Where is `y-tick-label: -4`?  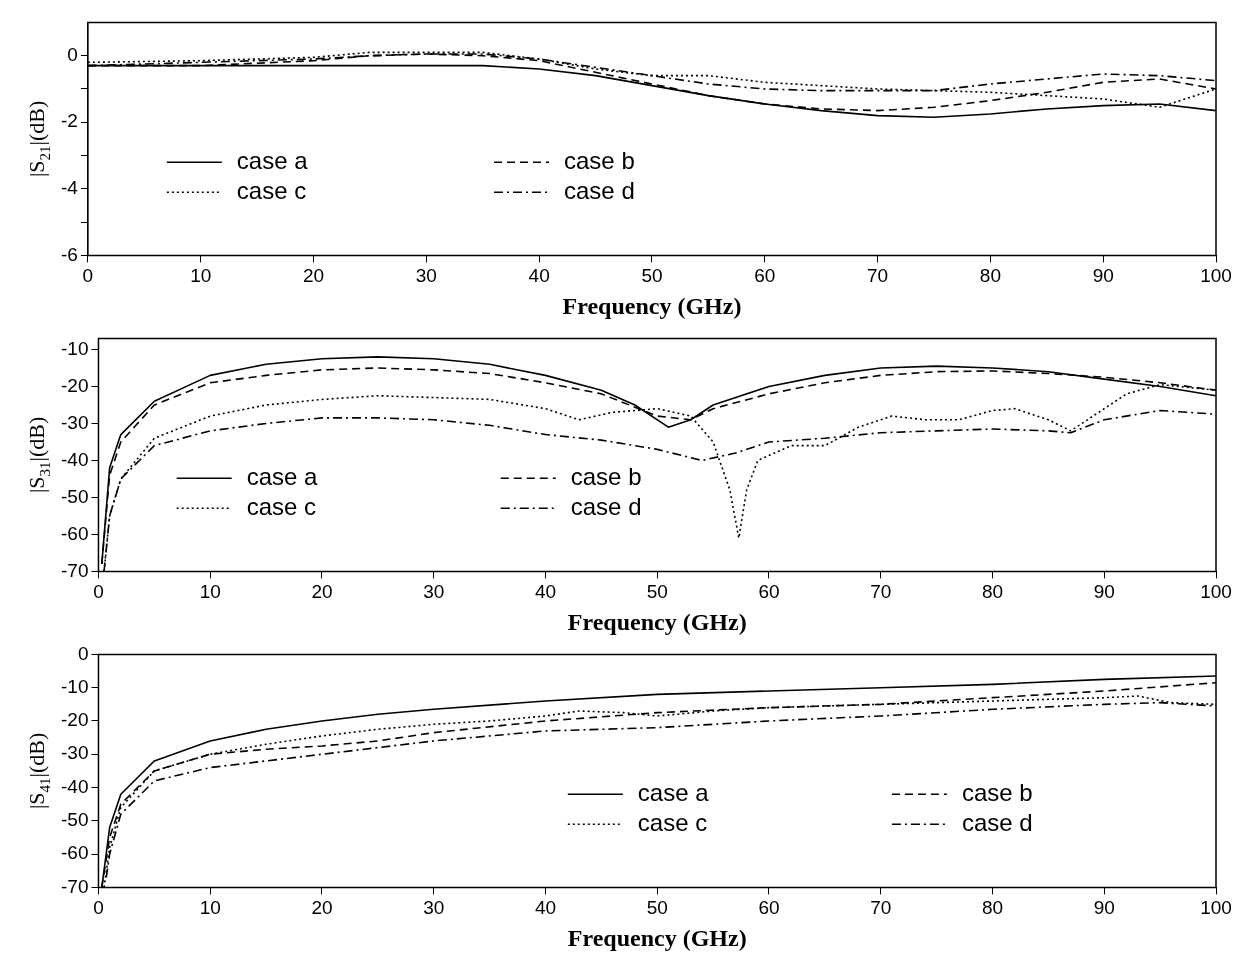
y-tick-label: -4 is located at coordinates (69, 188).